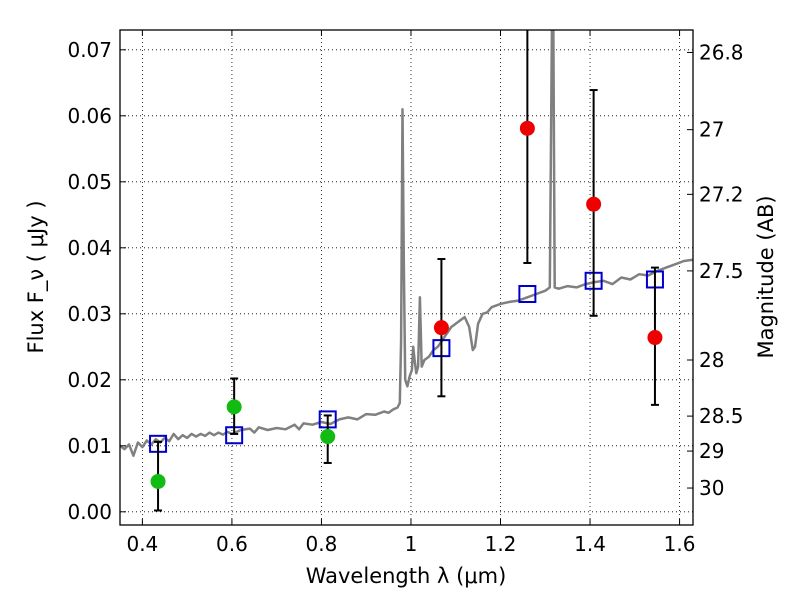 This screenshot has width=800, height=600. What do you see at coordinates (721, 416) in the screenshot?
I see `y2-tick-label: 28.5` at bounding box center [721, 416].